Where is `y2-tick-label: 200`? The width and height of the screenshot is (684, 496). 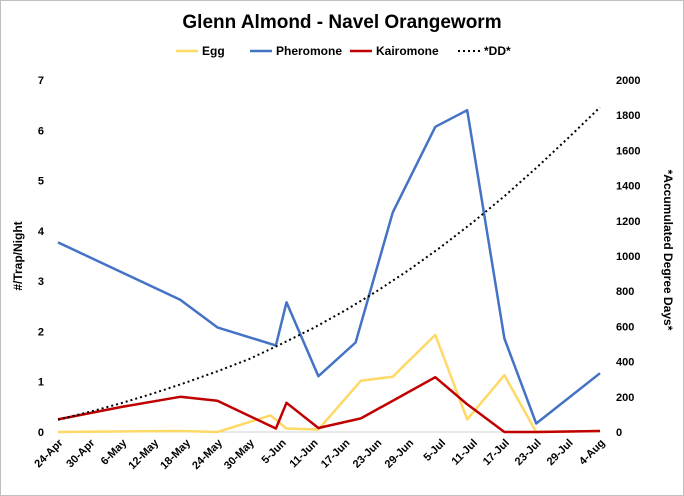
y2-tick-label: 200 is located at coordinates (625, 398).